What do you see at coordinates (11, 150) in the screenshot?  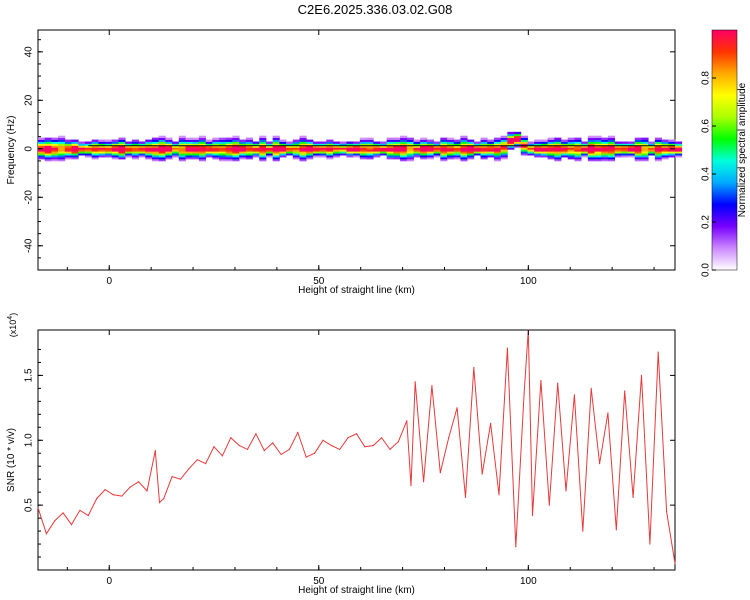 I see `spectrogram-y-axis-label: Frequency (Hz)` at bounding box center [11, 150].